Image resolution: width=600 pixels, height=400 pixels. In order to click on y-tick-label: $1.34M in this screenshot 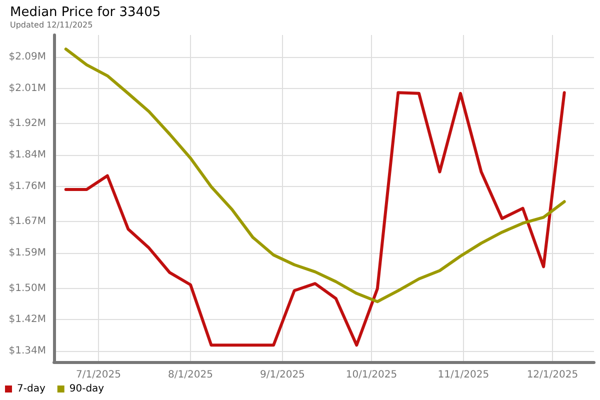, I will do `click(27, 351)`.